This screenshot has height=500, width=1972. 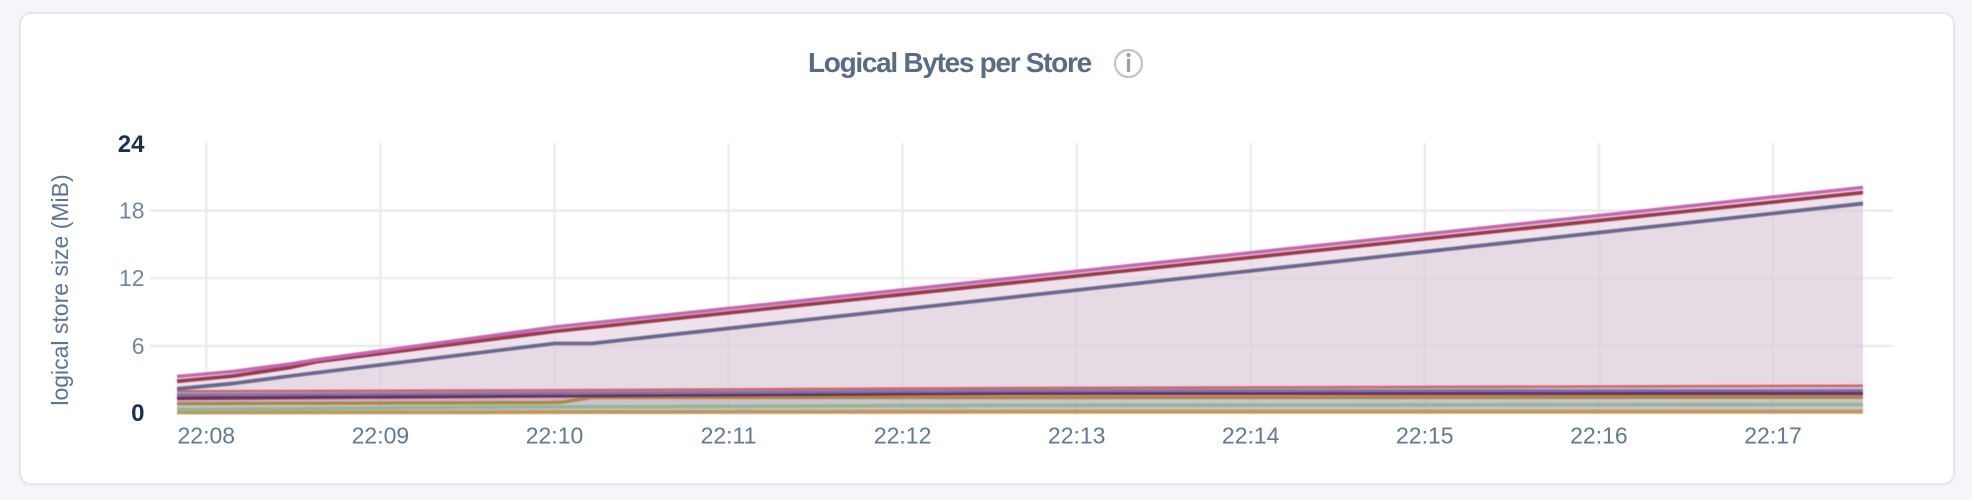 I want to click on svg-text: 22:16, so click(x=1599, y=436).